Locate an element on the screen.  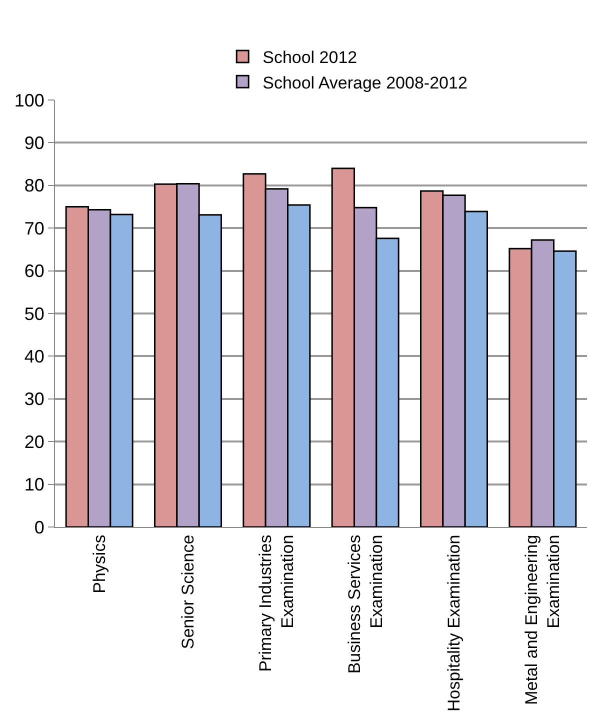
y-tick-label: 50 is located at coordinates (34, 314).